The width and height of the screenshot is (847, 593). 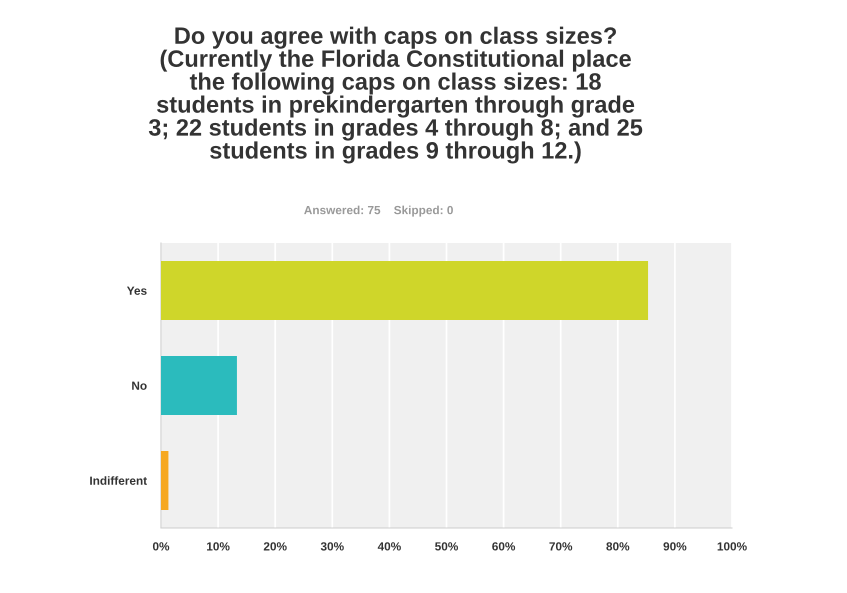 I want to click on chart-subtitle: Answered: 75 Skipped: 0, so click(x=378, y=211).